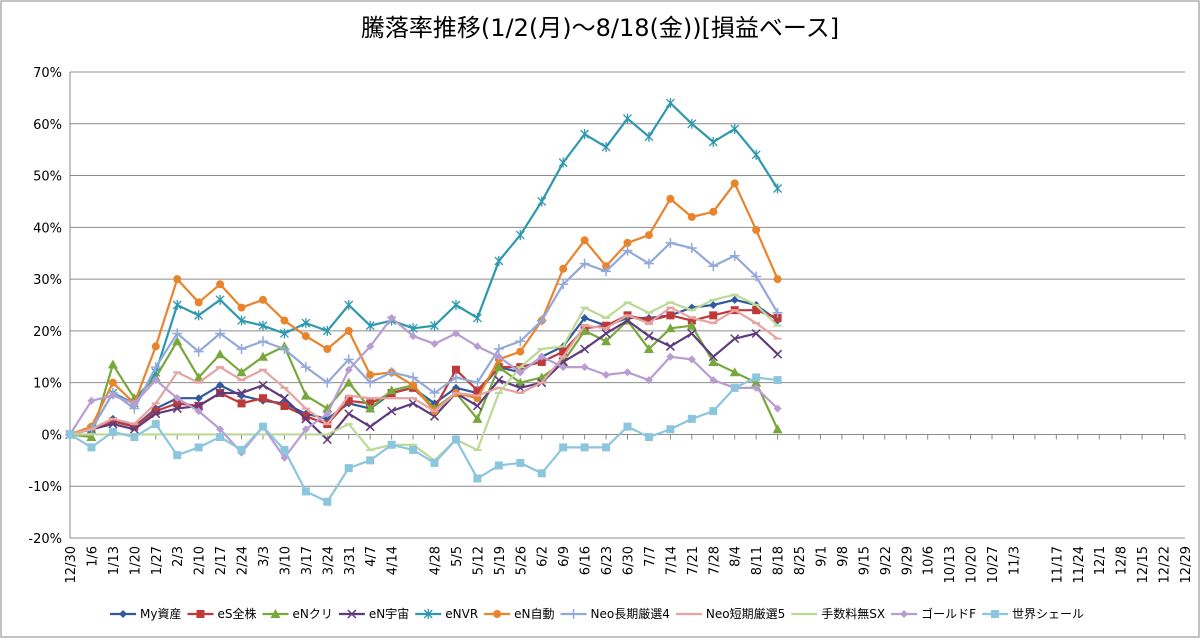  What do you see at coordinates (92, 556) in the screenshot?
I see `x-tick-label: 1/6` at bounding box center [92, 556].